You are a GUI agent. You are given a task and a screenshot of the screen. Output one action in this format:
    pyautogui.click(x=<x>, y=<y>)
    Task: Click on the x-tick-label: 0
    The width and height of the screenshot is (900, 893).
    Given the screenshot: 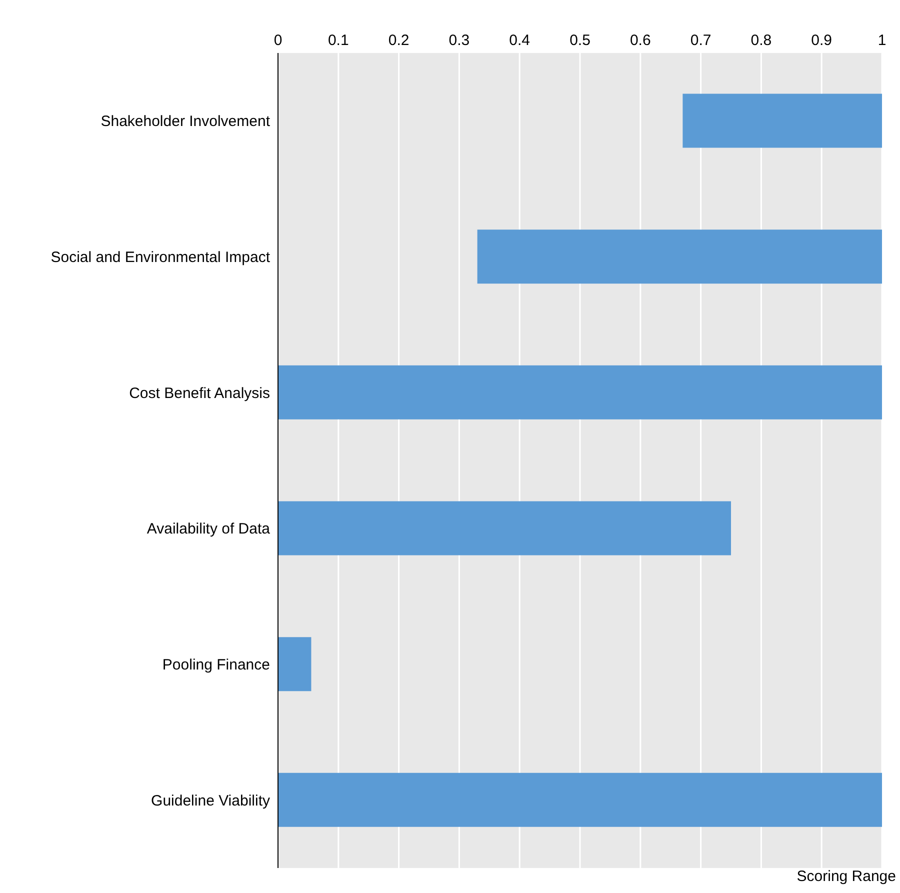 What is the action you would take?
    pyautogui.click(x=278, y=40)
    